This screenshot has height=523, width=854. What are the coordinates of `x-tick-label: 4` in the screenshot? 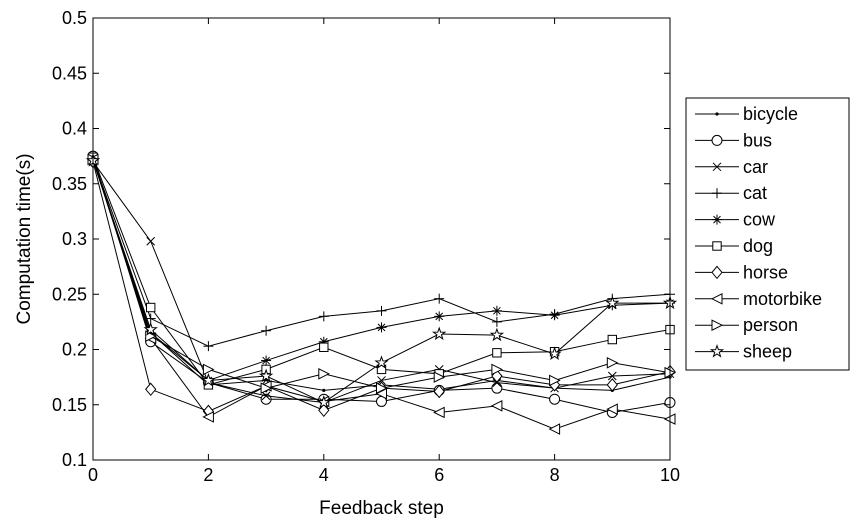 It's located at (324, 475).